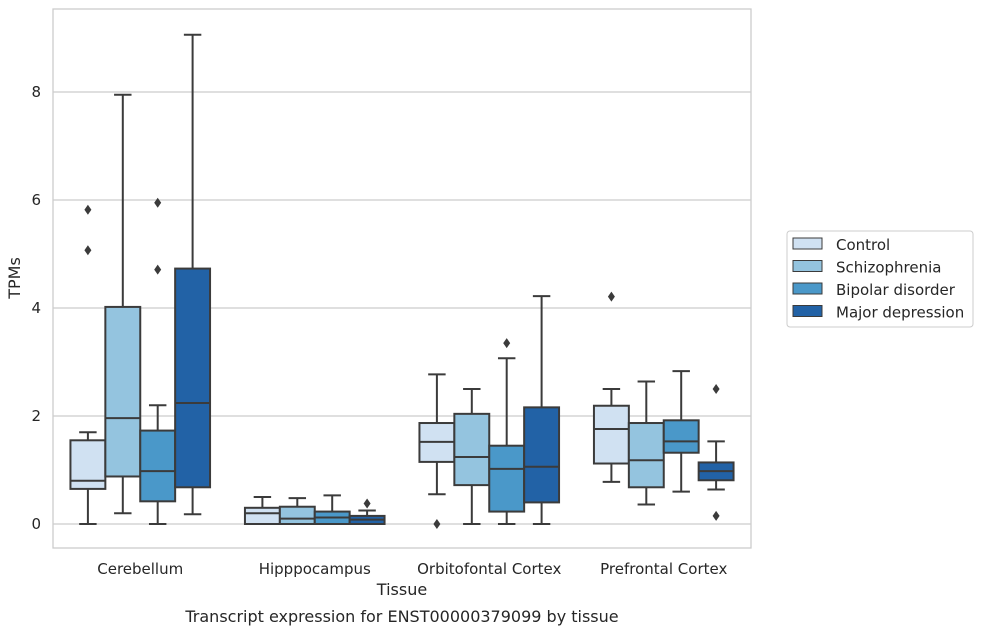 The height and width of the screenshot is (634, 983). I want to click on legend-label: Control, so click(863, 245).